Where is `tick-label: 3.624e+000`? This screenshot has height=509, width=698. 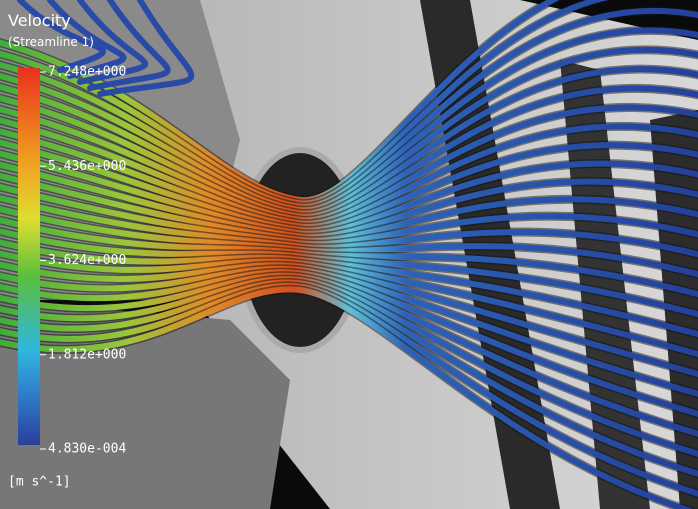
tick-label: 3.624e+000 is located at coordinates (87, 260).